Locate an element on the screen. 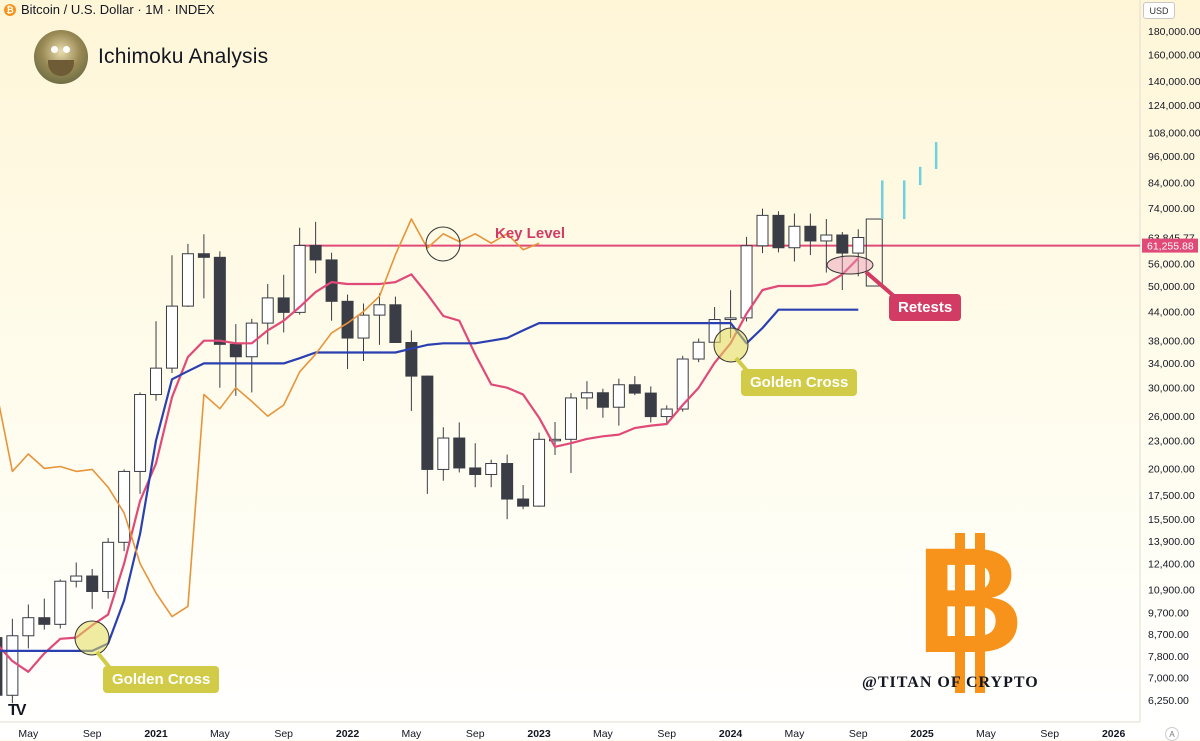 This screenshot has height=741, width=1200. y-tick-label: 44,000.00 is located at coordinates (1171, 312).